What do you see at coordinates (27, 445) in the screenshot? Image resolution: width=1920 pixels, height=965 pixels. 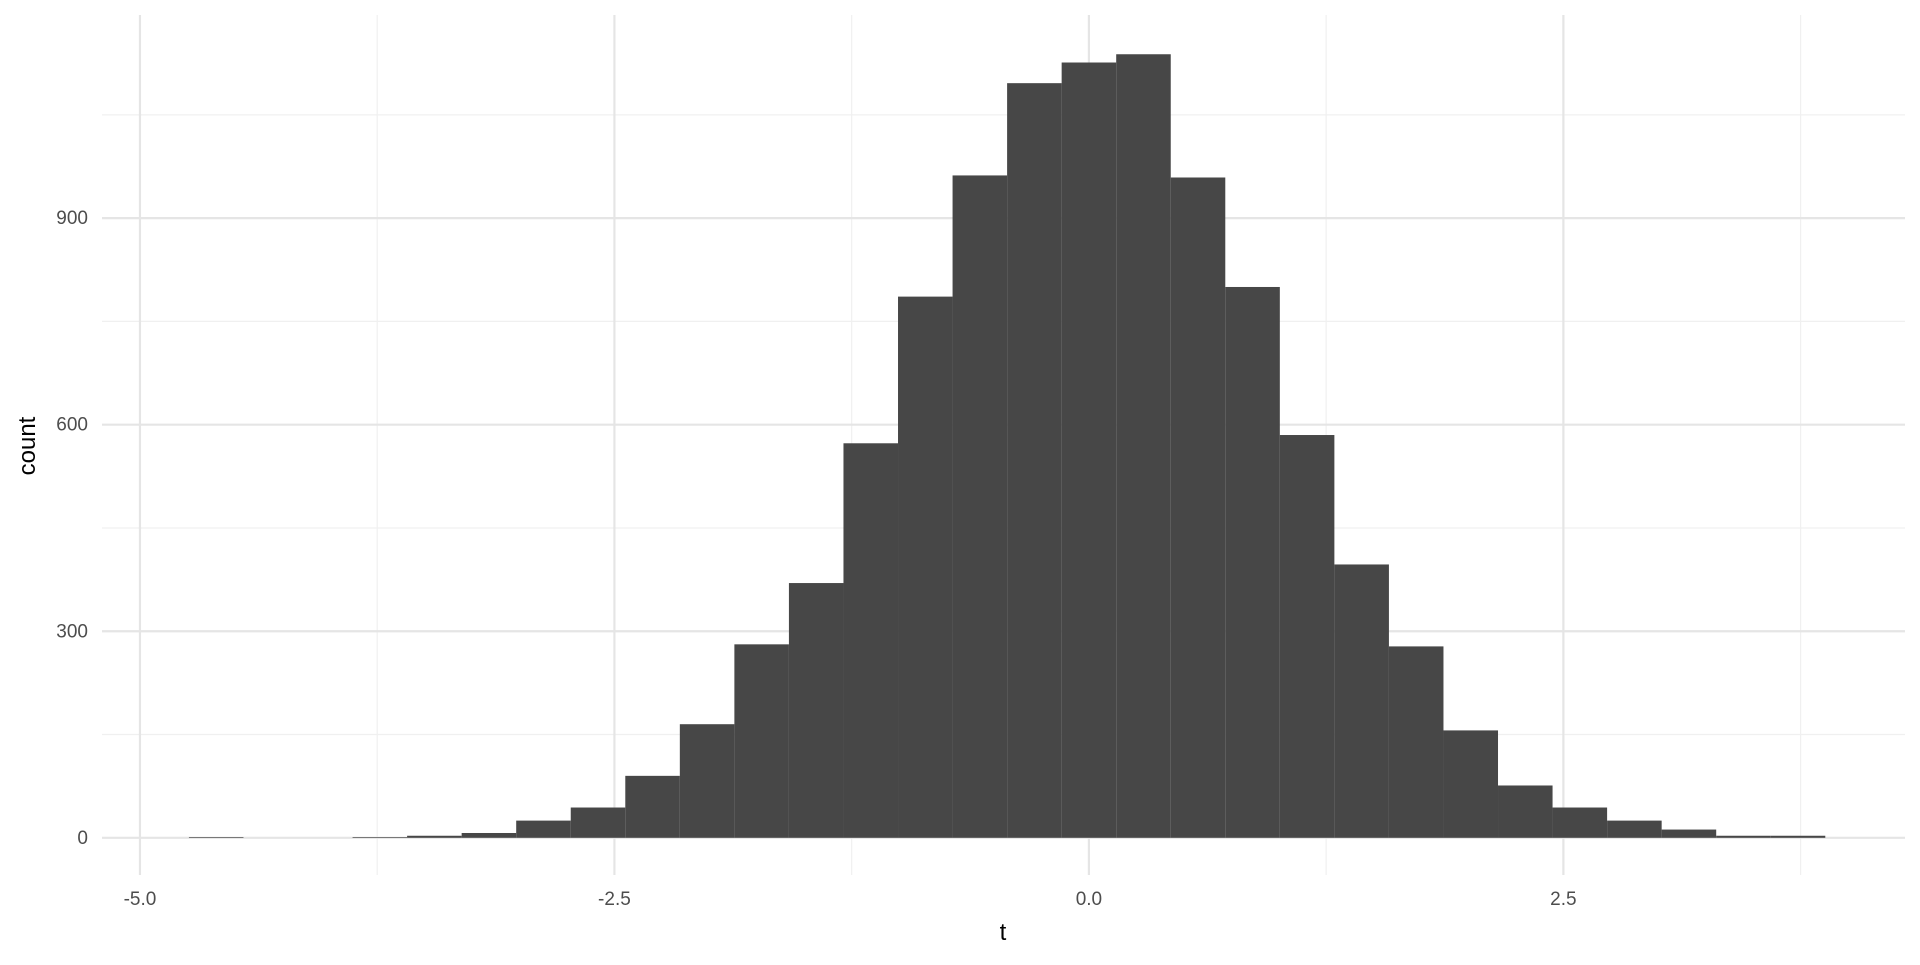 I see `y-axis-title: count` at bounding box center [27, 445].